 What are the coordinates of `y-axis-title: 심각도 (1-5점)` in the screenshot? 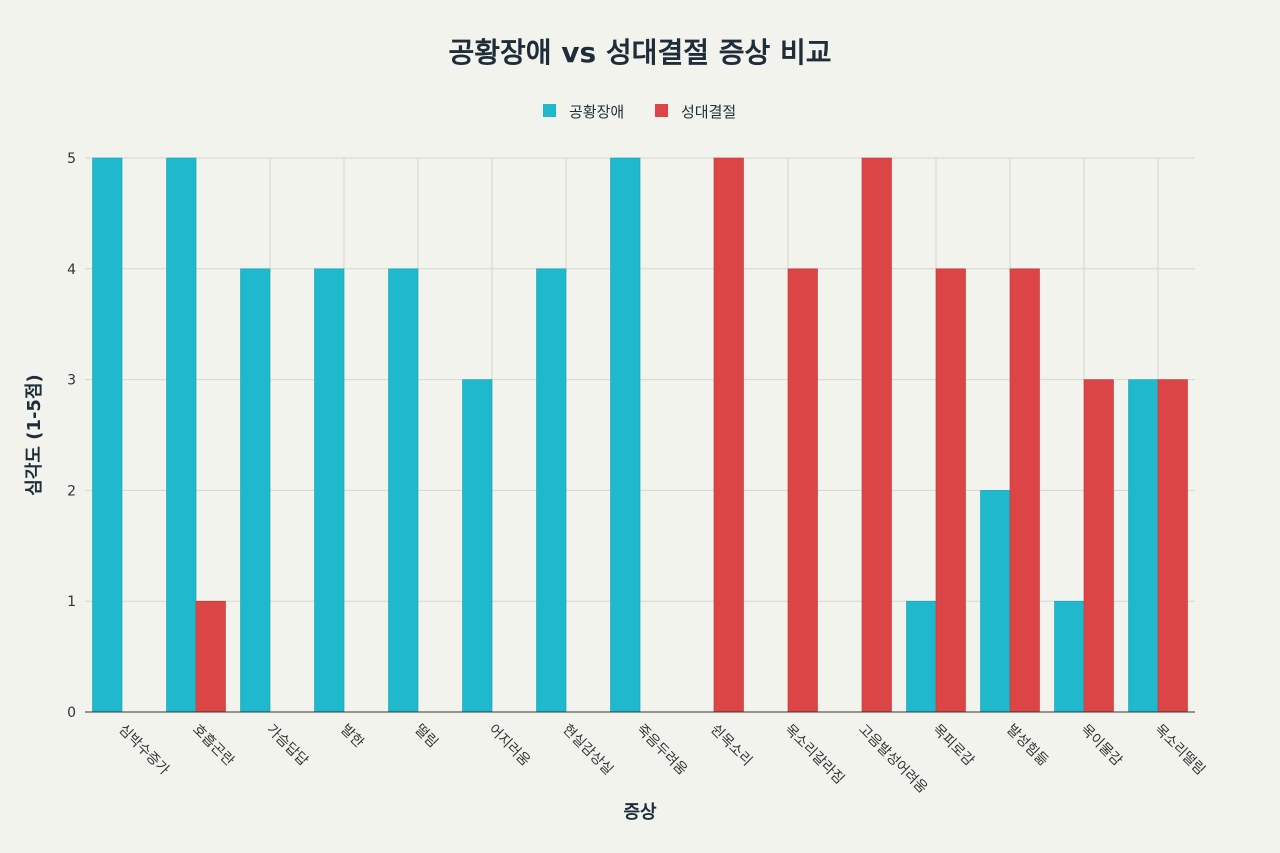 It's located at (34, 434).